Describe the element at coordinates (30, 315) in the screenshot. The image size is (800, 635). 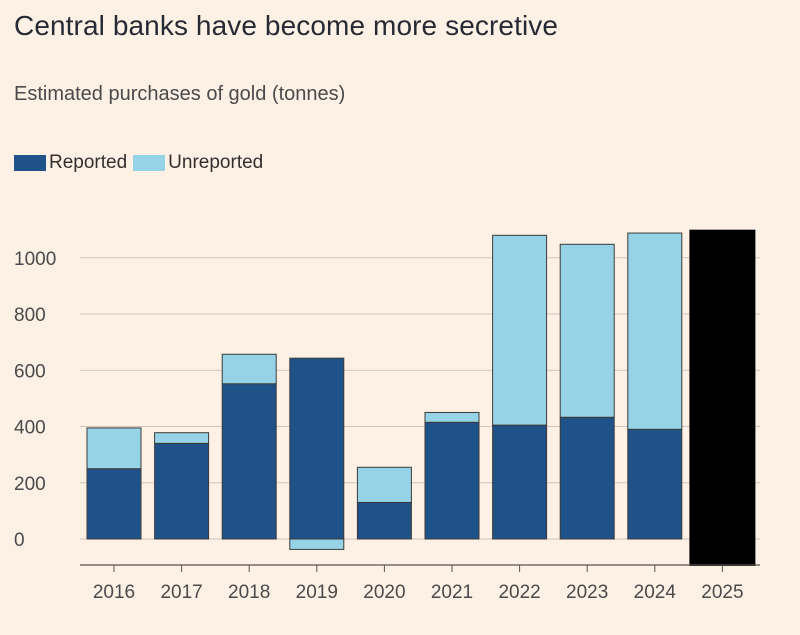
I see `y-tick-label: 800` at that location.